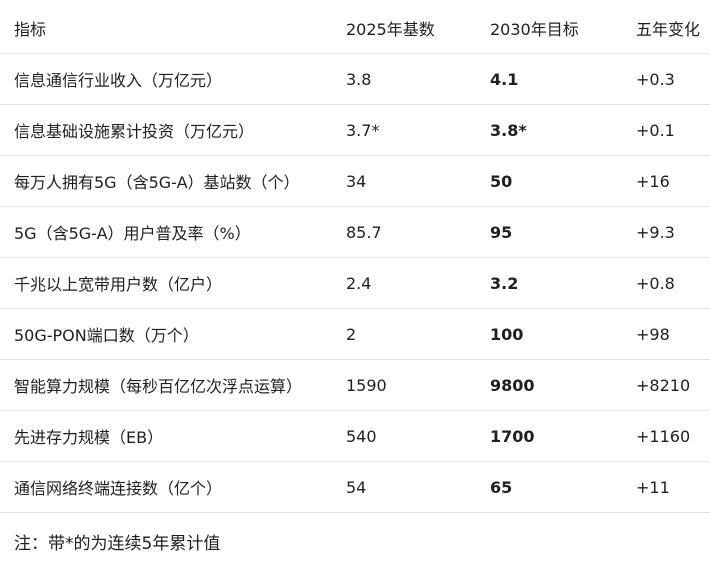 This screenshot has height=566, width=710. What do you see at coordinates (418, 385) in the screenshot?
I see `table-cell: 1590` at bounding box center [418, 385].